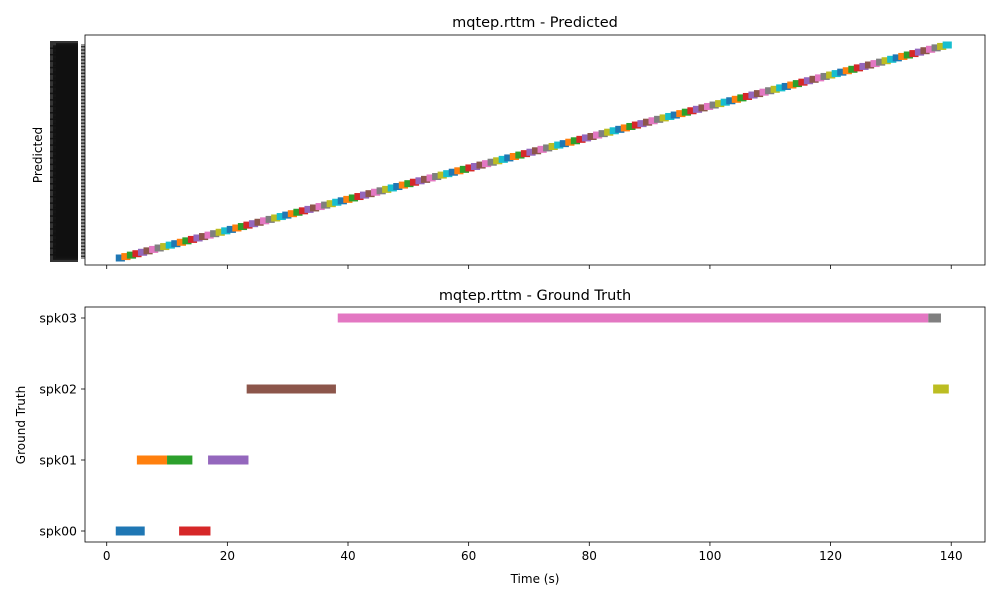 The height and width of the screenshot is (600, 1000). What do you see at coordinates (67, 151) in the screenshot?
I see `predicted-y-tick-labels` at bounding box center [67, 151].